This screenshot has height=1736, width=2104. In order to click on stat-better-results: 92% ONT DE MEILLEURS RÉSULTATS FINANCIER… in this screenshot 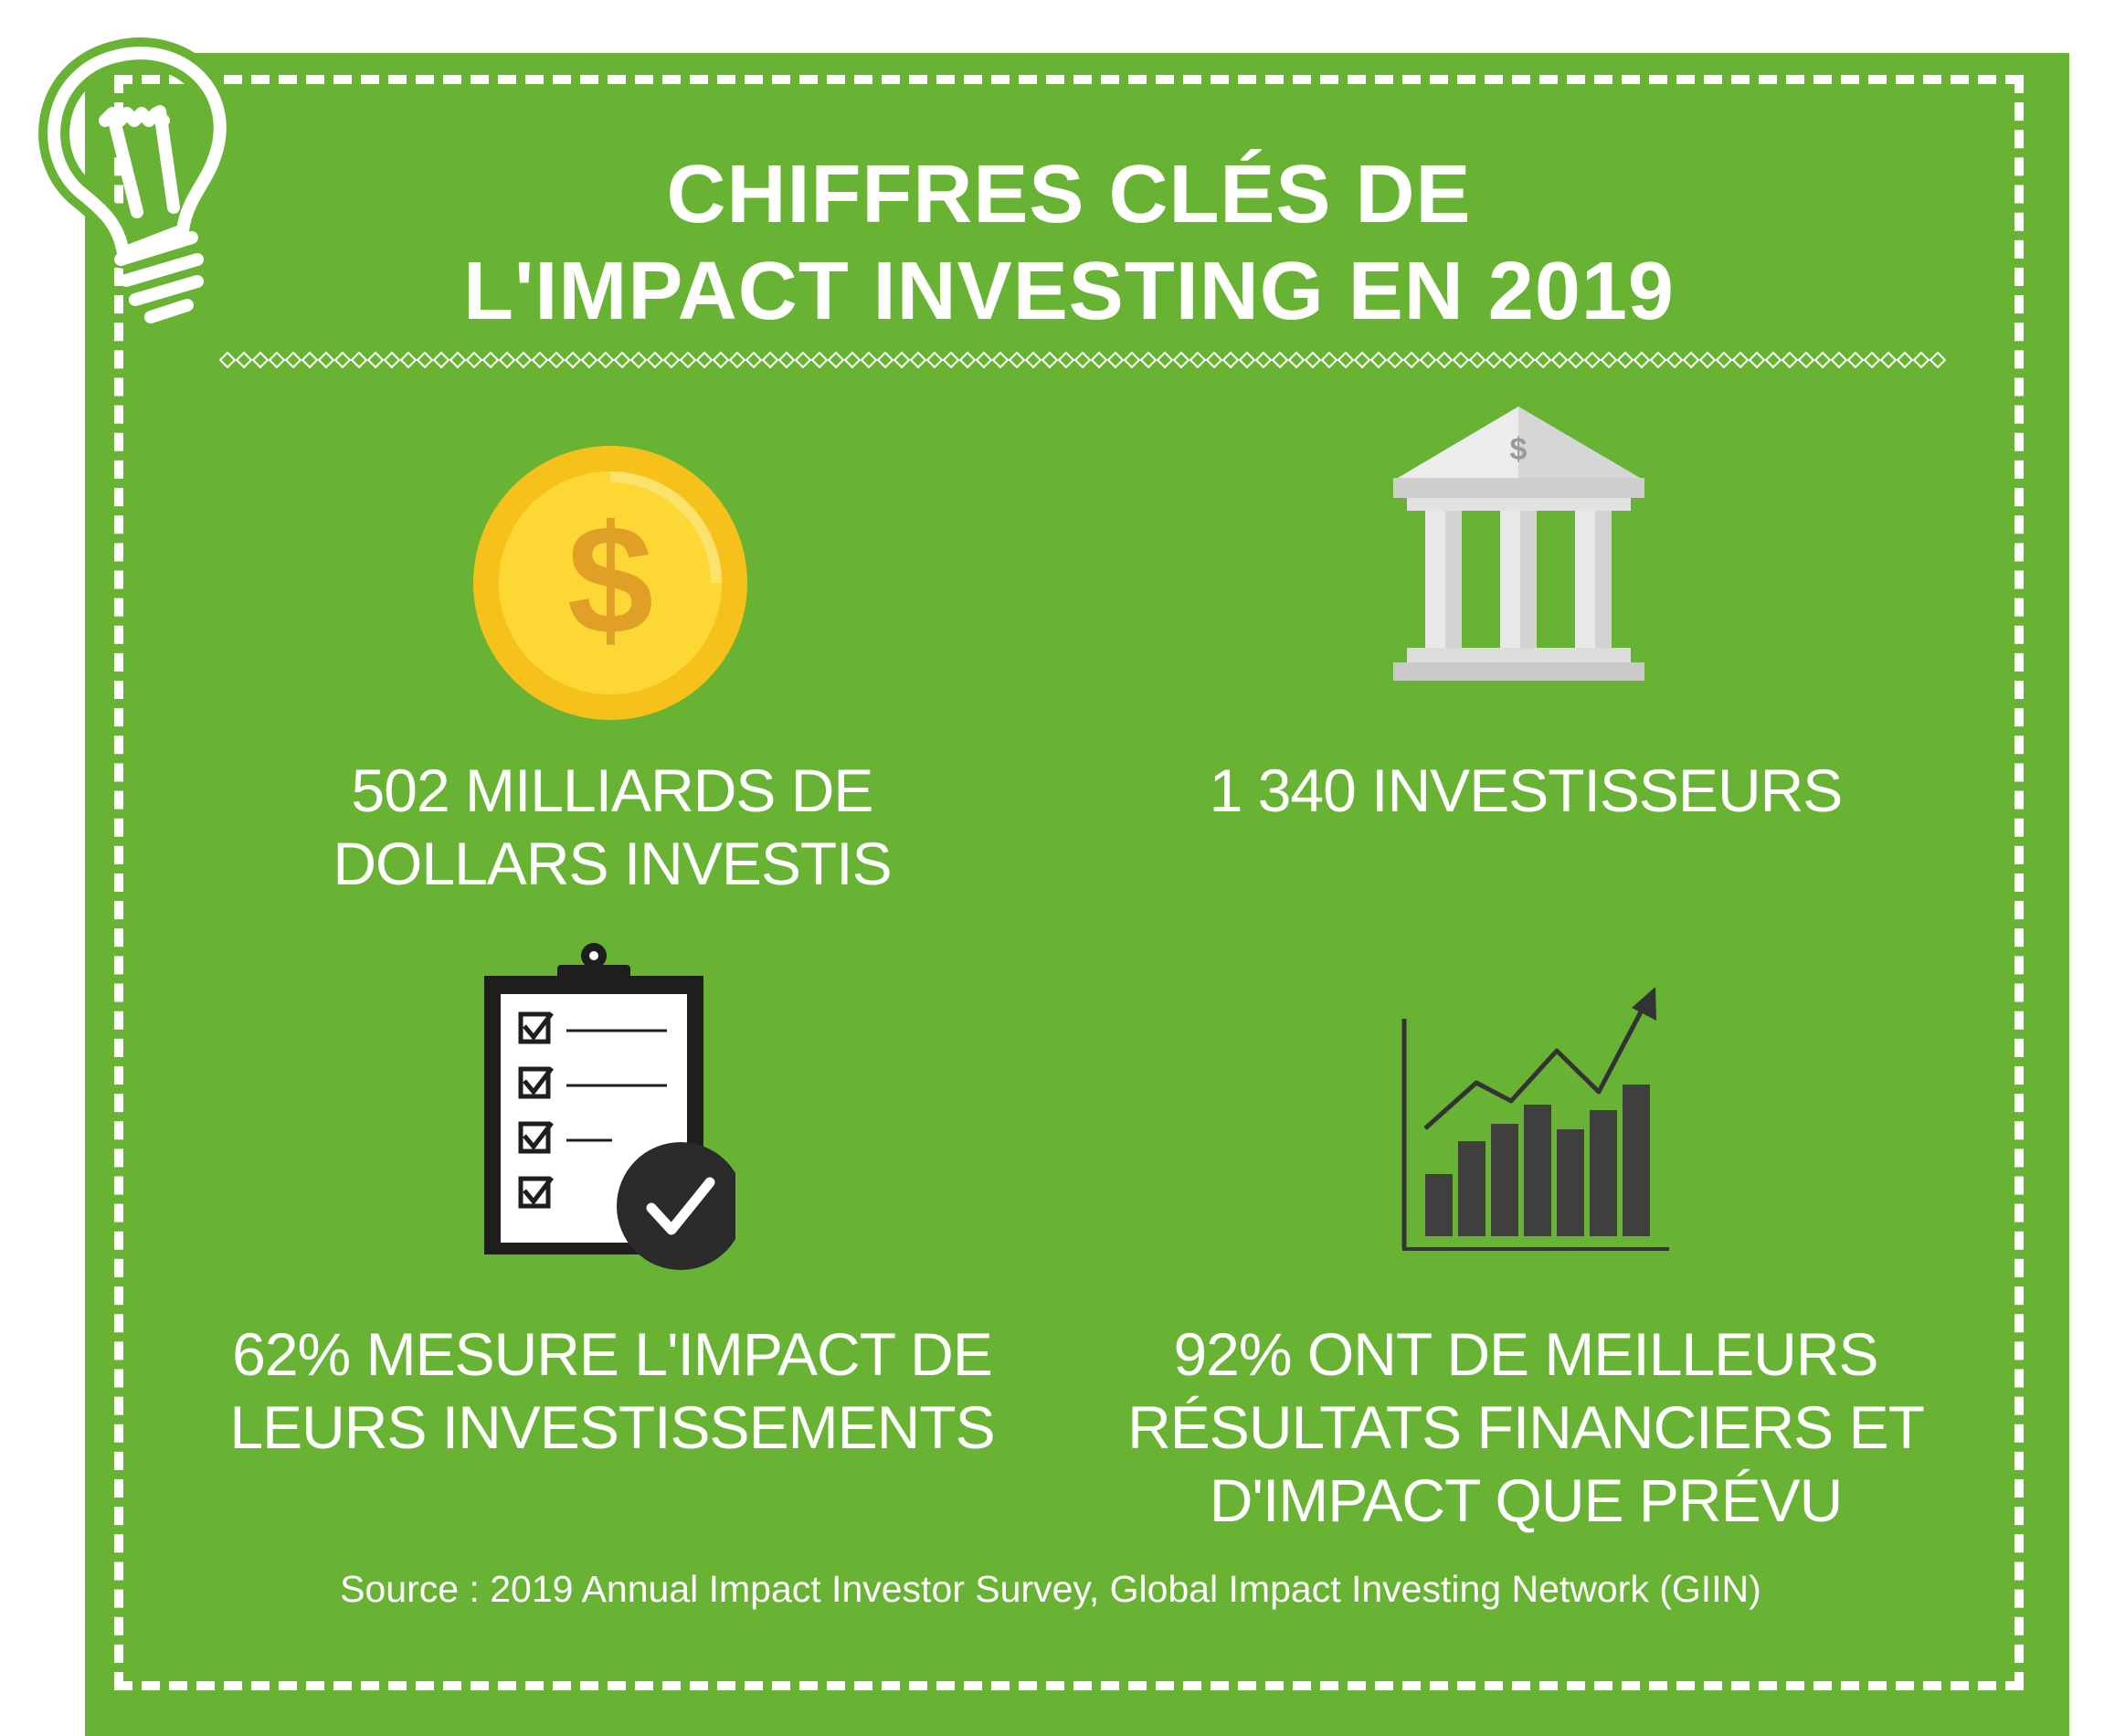, I will do `click(1525, 1427)`.